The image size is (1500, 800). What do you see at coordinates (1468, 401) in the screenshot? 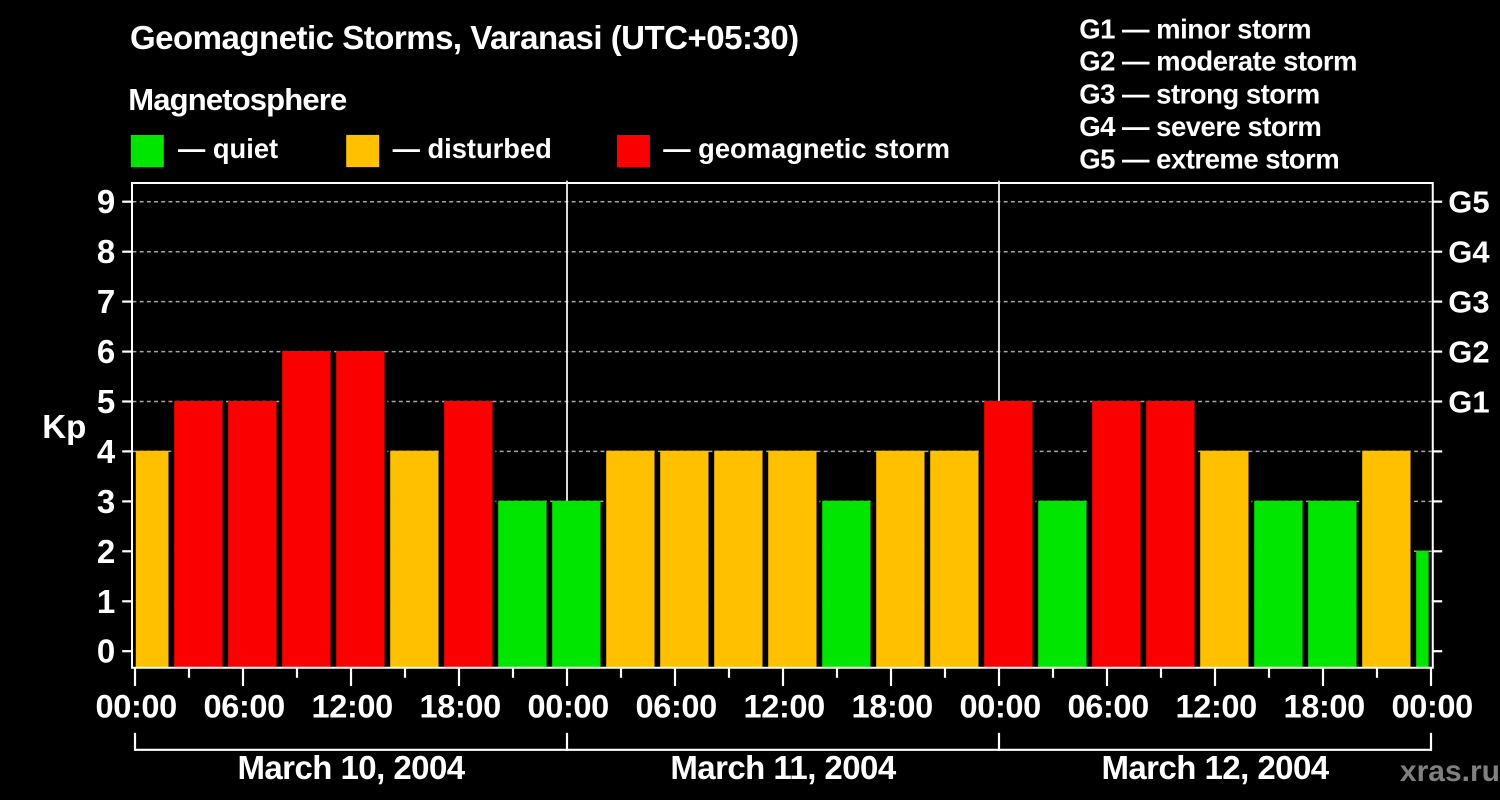
I see `svg-text: G1` at bounding box center [1468, 401].